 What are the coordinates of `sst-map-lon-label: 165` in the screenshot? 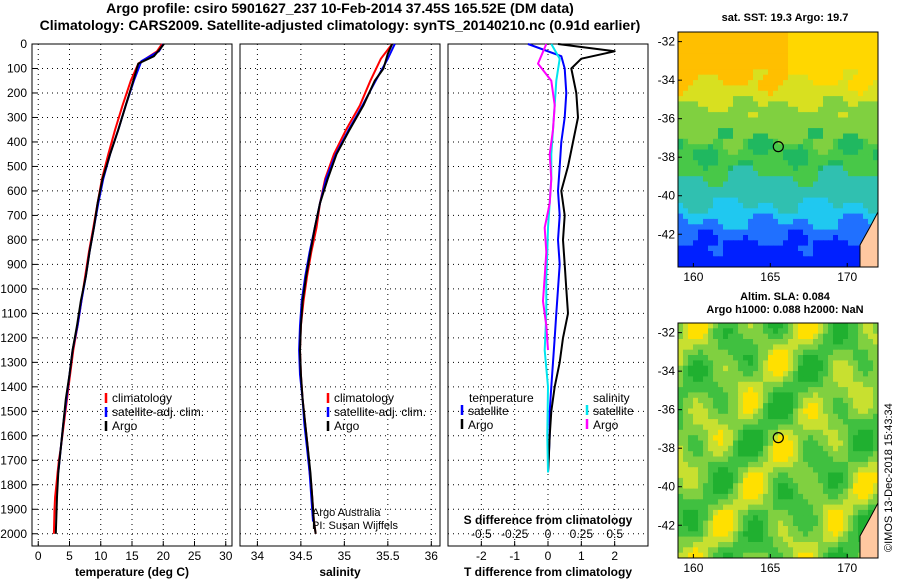 It's located at (770, 277).